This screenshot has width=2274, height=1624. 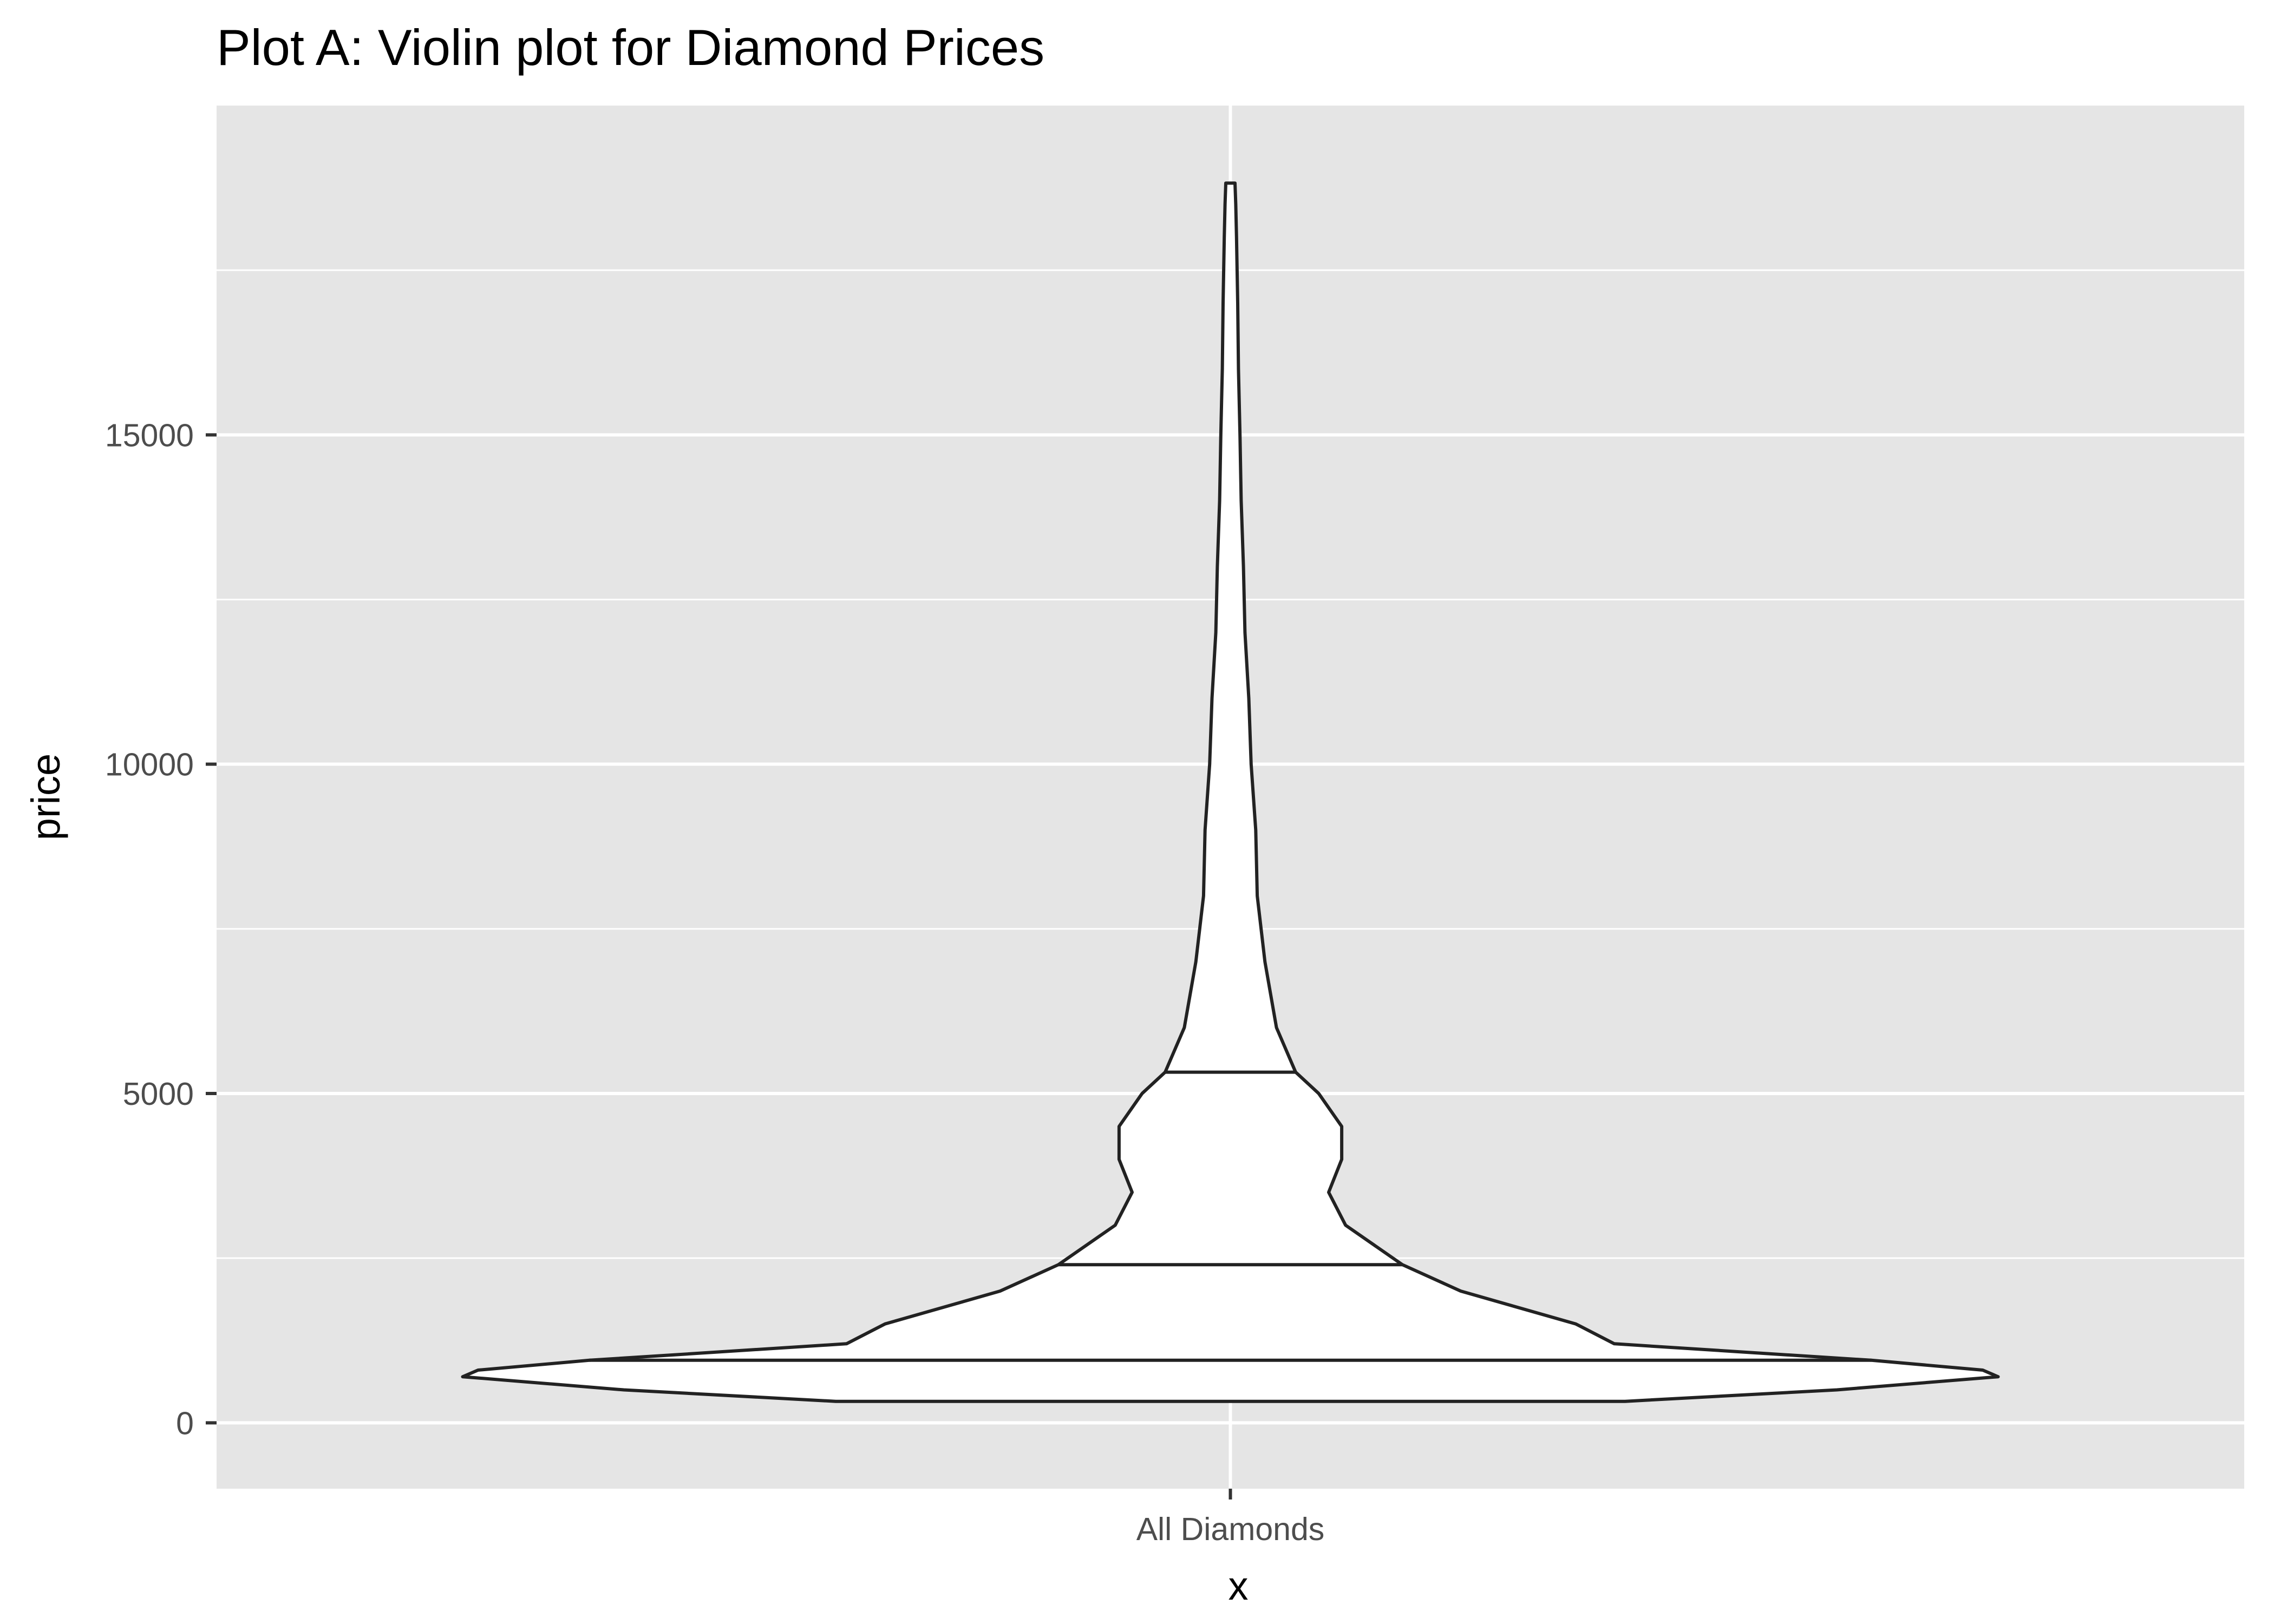 I want to click on x-axis: All Diamonds, so click(x=1230, y=1518).